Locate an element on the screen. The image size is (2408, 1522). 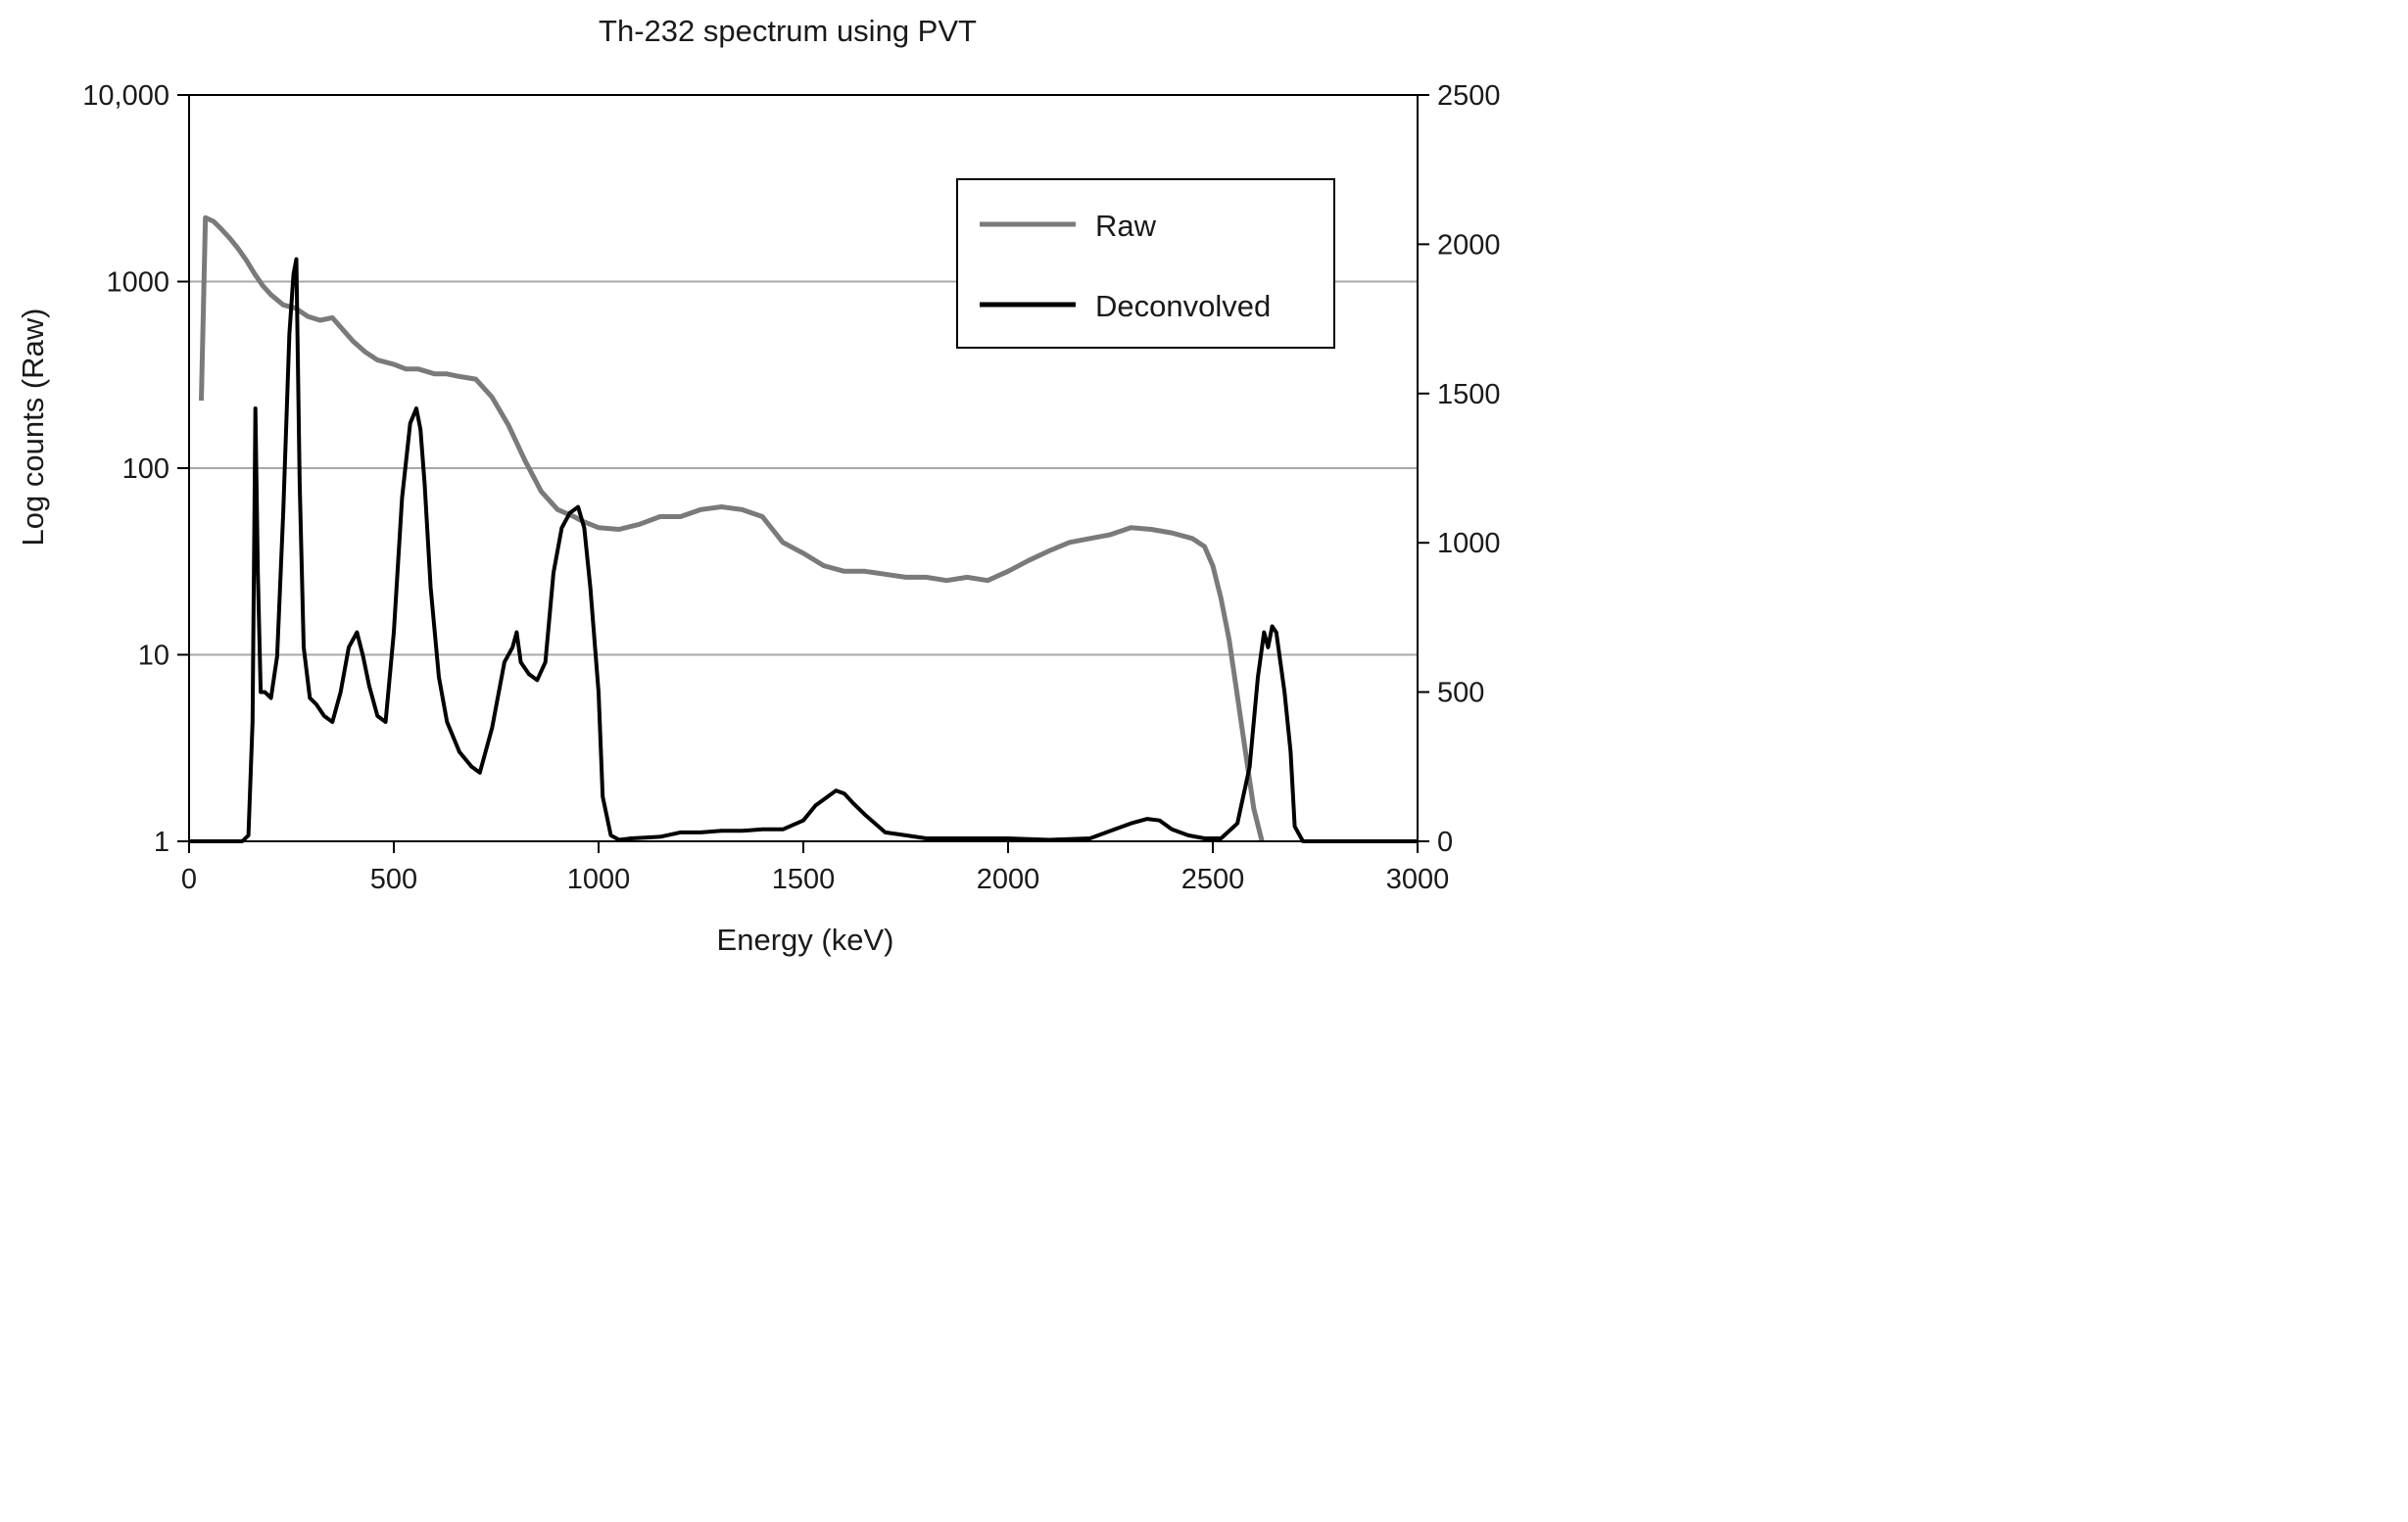
x-tick-label-5: 2500 is located at coordinates (1213, 879).